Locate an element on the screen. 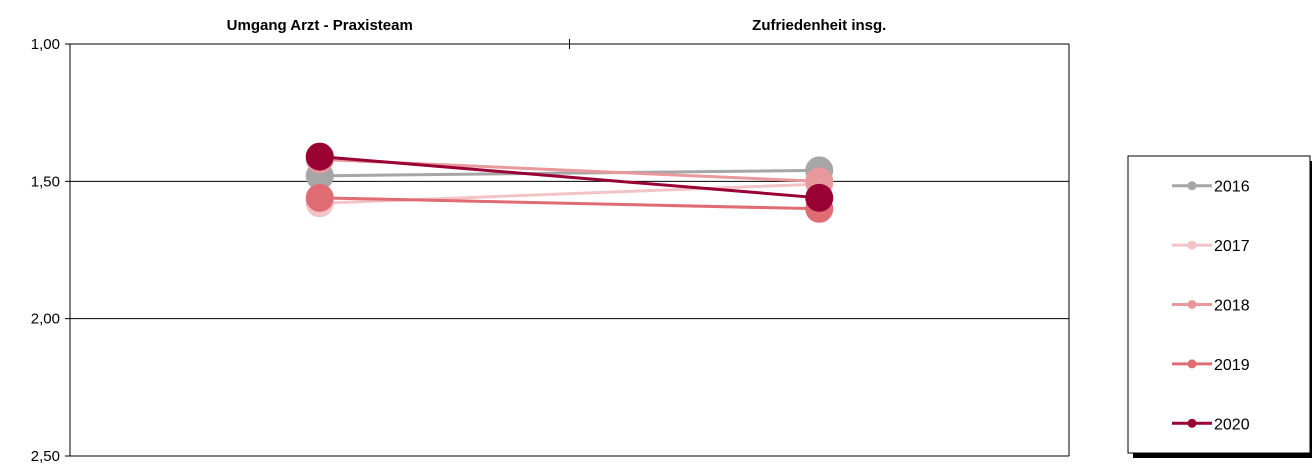 This screenshot has width=1312, height=466. legend: 2016 2017 2018 2019 2020 is located at coordinates (1219, 306).